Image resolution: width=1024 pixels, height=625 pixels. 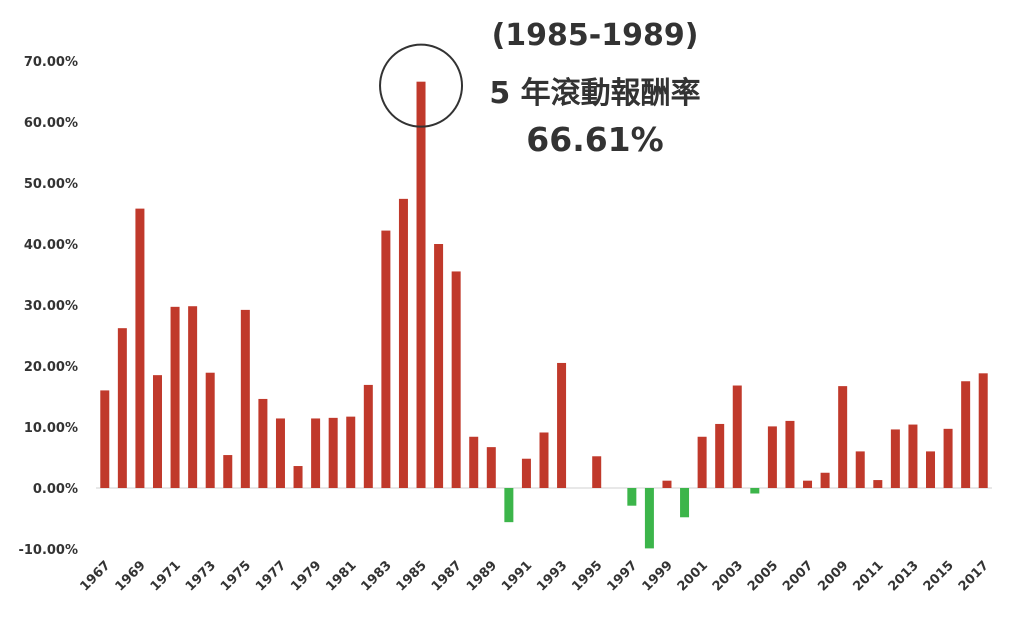 I want to click on bar-1988, so click(x=474, y=462).